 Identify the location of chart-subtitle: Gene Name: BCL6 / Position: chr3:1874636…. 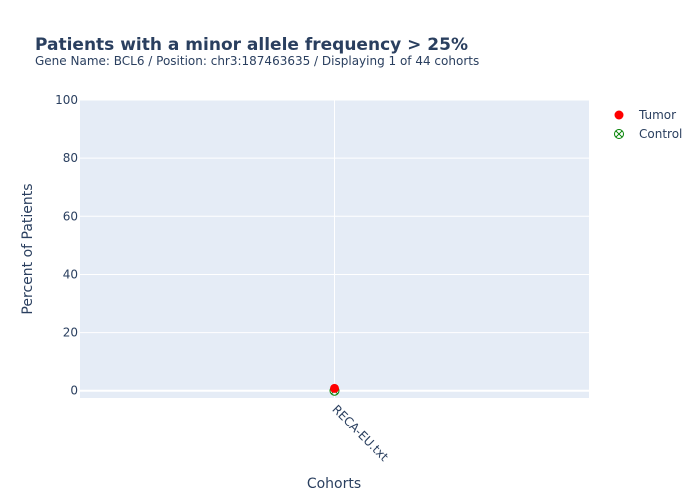
(257, 61).